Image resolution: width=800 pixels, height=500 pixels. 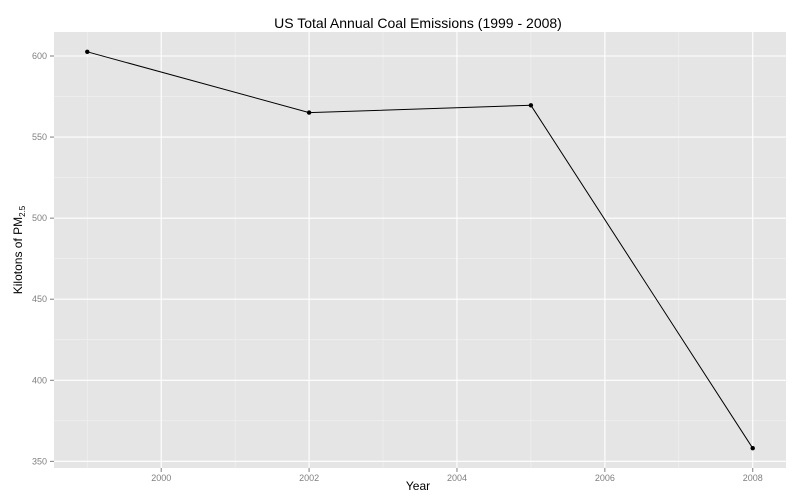 I want to click on y-tick-label: 500, so click(x=39, y=218).